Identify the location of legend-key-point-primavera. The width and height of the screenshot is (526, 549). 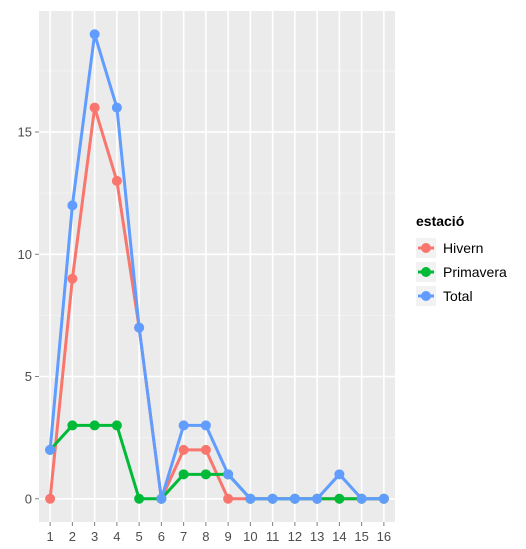
(426, 272).